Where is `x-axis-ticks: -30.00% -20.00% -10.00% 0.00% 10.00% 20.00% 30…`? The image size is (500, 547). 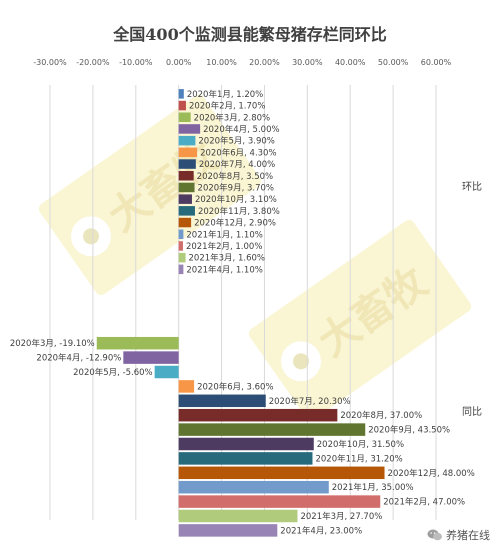 x-axis-ticks: -30.00% -20.00% -10.00% 0.00% 10.00% 20.00% 30… is located at coordinates (242, 62).